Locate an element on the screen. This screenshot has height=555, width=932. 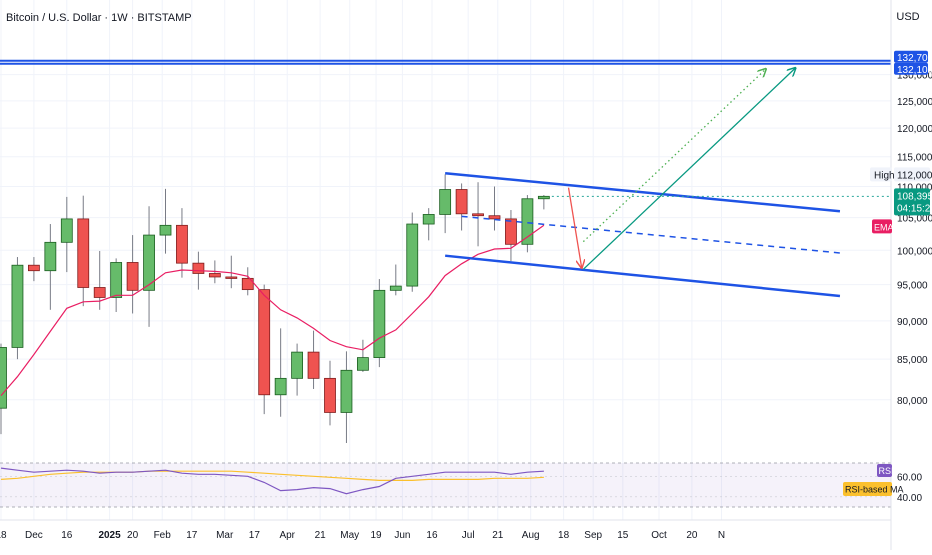
time-tick-label: Jul is located at coordinates (468, 535).